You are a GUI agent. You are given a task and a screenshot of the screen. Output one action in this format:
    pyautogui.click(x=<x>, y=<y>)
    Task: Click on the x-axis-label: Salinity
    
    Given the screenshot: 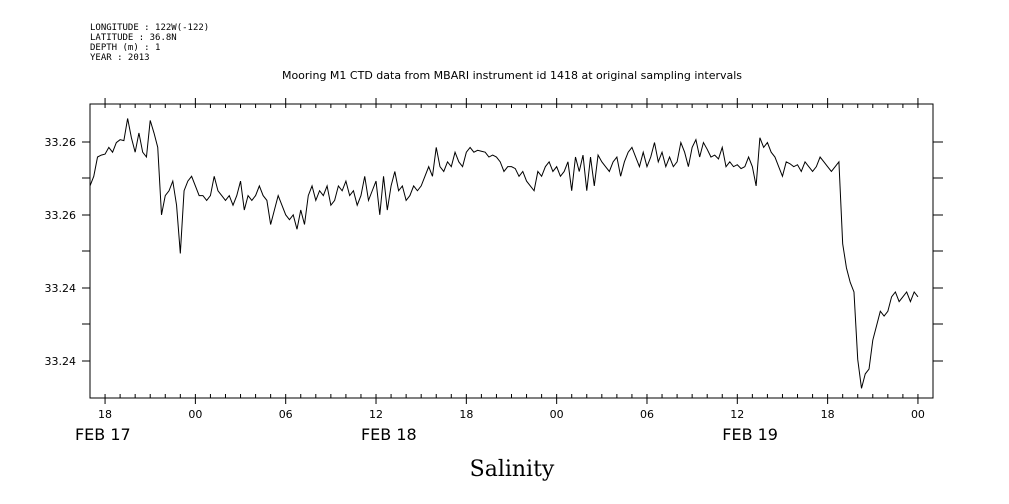 What is the action you would take?
    pyautogui.click(x=512, y=469)
    